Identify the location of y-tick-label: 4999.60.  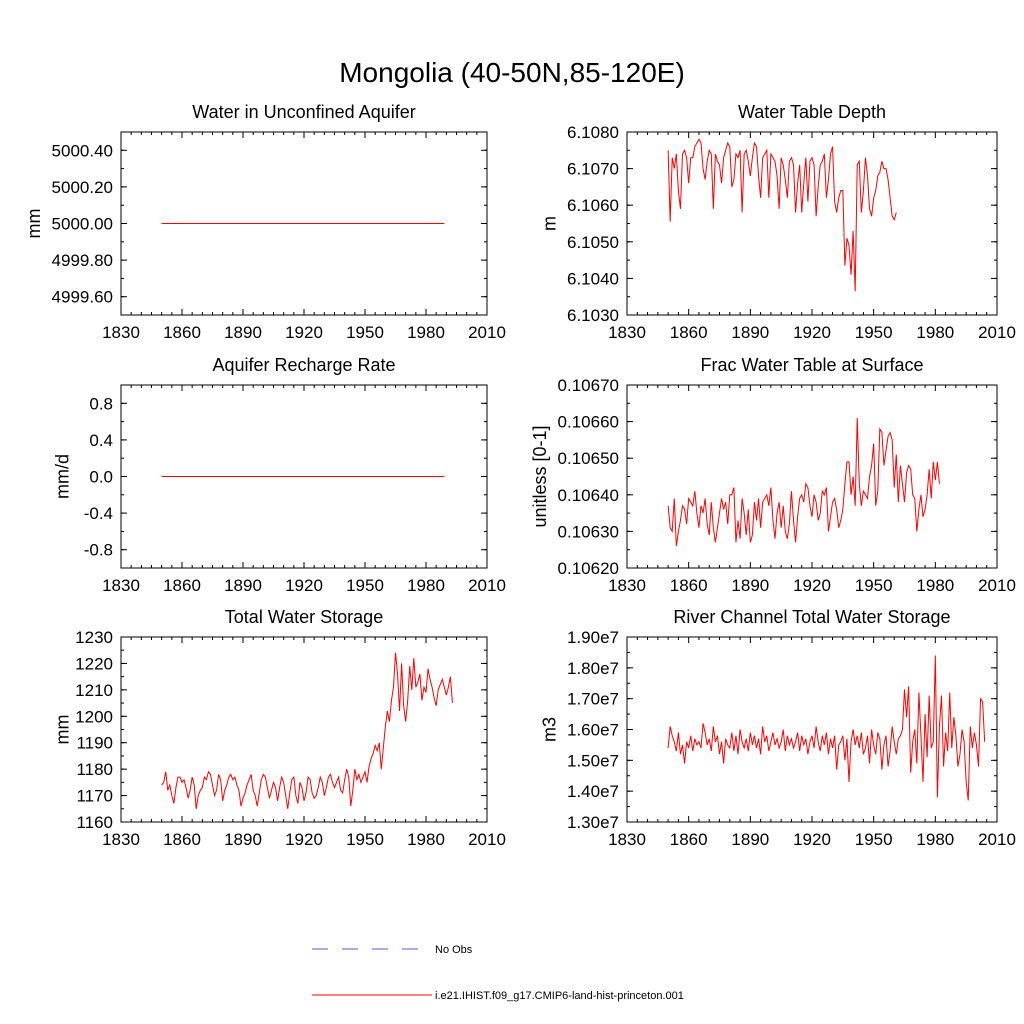
(82, 297).